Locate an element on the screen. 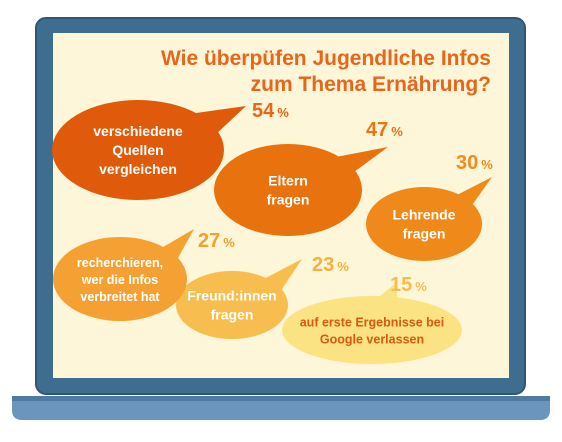  bubble-label-4-line-3: verbreitet hat is located at coordinates (120, 297).